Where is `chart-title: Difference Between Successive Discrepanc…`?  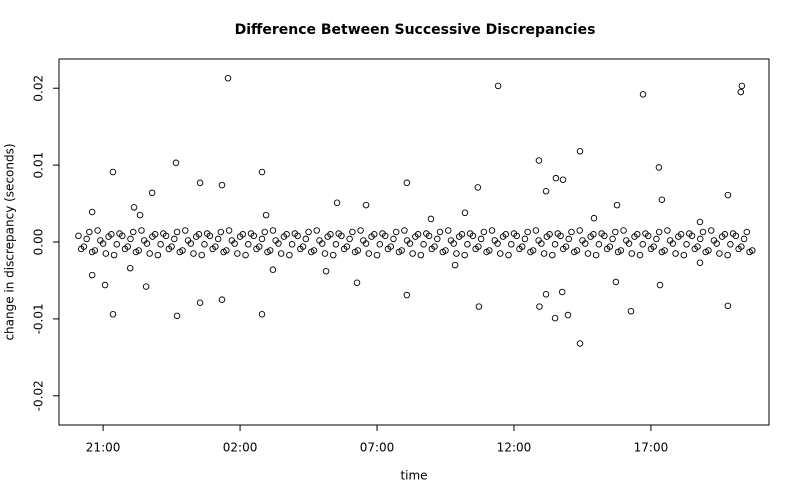
chart-title: Difference Between Successive Discrepanc… is located at coordinates (415, 30).